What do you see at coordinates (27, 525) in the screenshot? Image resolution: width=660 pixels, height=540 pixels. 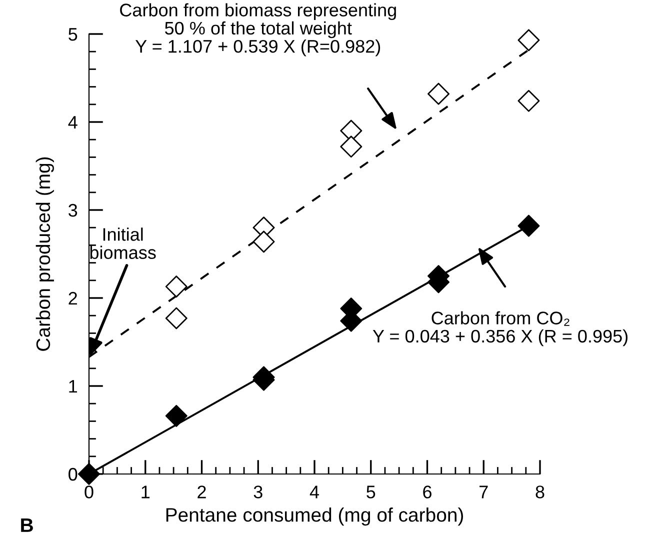 I see `text: B` at bounding box center [27, 525].